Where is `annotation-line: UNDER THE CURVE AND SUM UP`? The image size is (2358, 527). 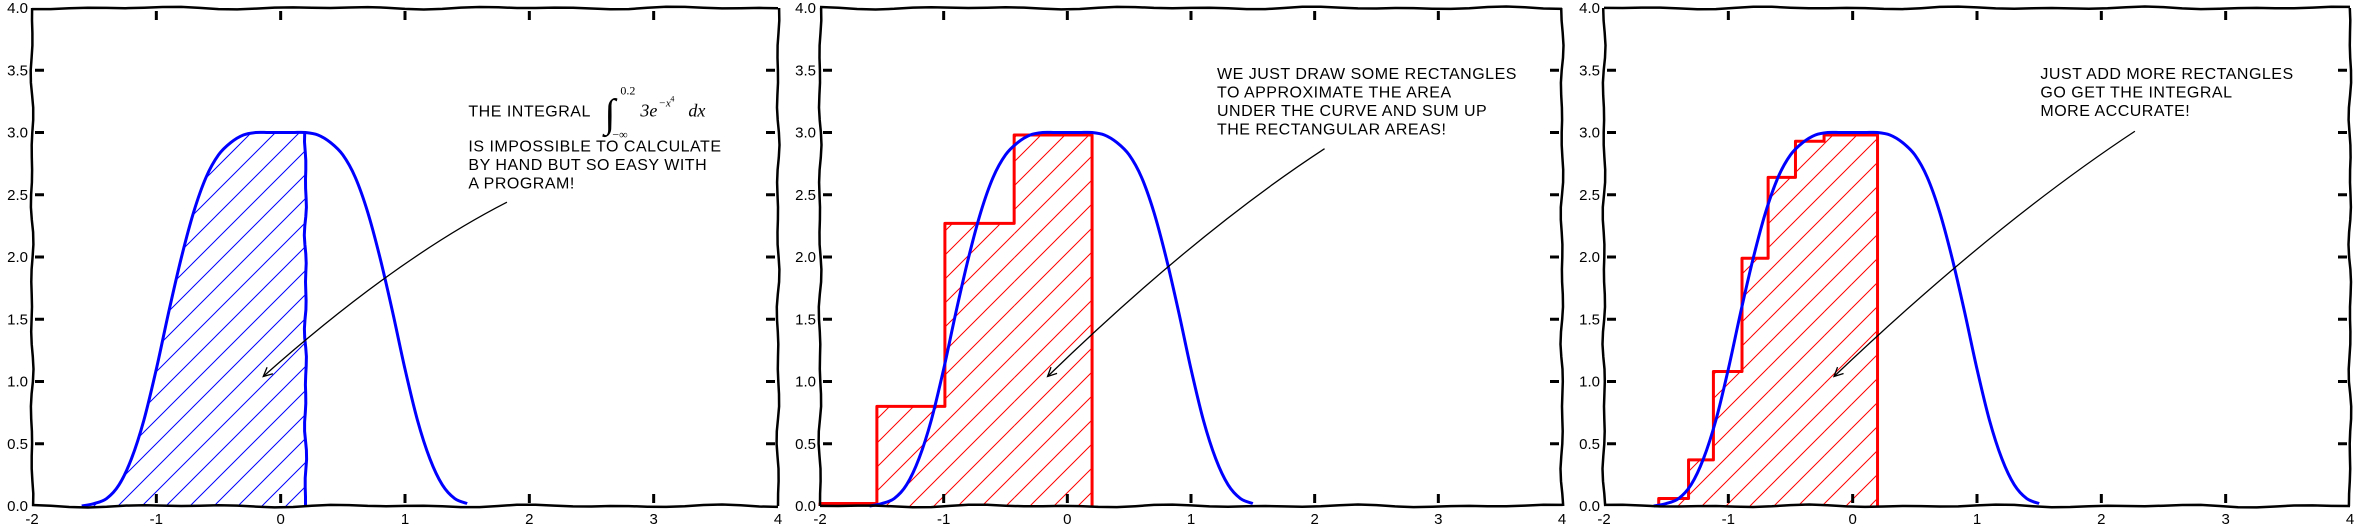 annotation-line: UNDER THE CURVE AND SUM UP is located at coordinates (1352, 111).